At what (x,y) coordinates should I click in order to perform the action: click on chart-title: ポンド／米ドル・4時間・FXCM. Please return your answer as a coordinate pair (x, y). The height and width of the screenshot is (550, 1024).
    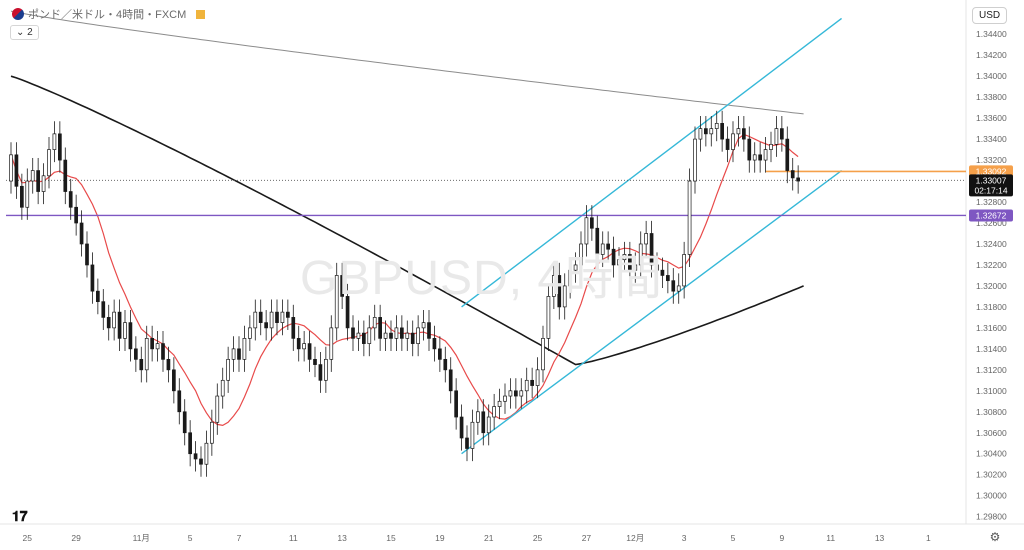
    Looking at the image, I should click on (109, 14).